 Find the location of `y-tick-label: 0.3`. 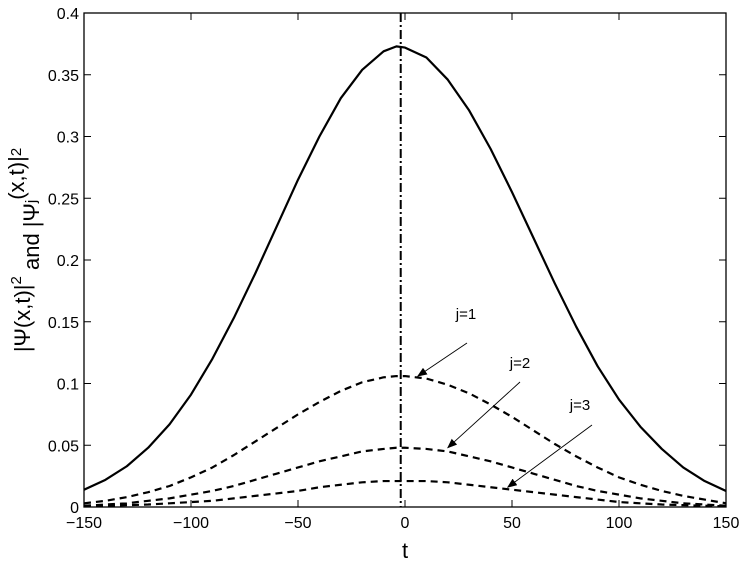

y-tick-label: 0.3 is located at coordinates (68, 138).